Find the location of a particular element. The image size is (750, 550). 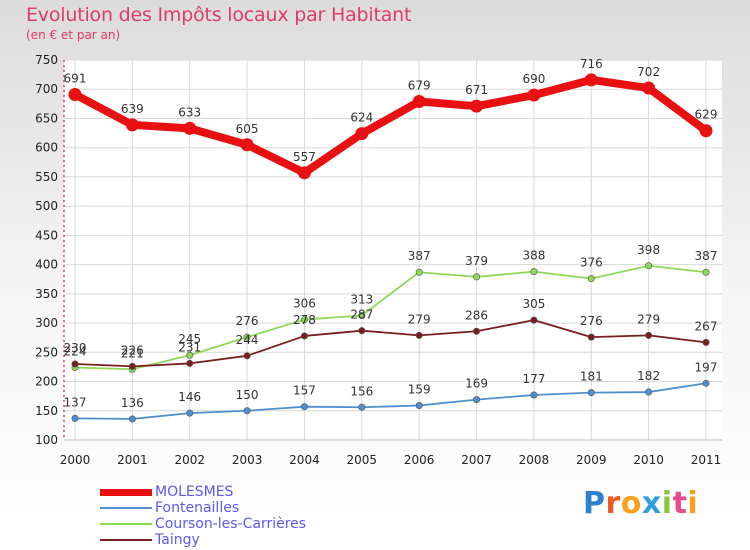

data-label: 716 is located at coordinates (591, 64).